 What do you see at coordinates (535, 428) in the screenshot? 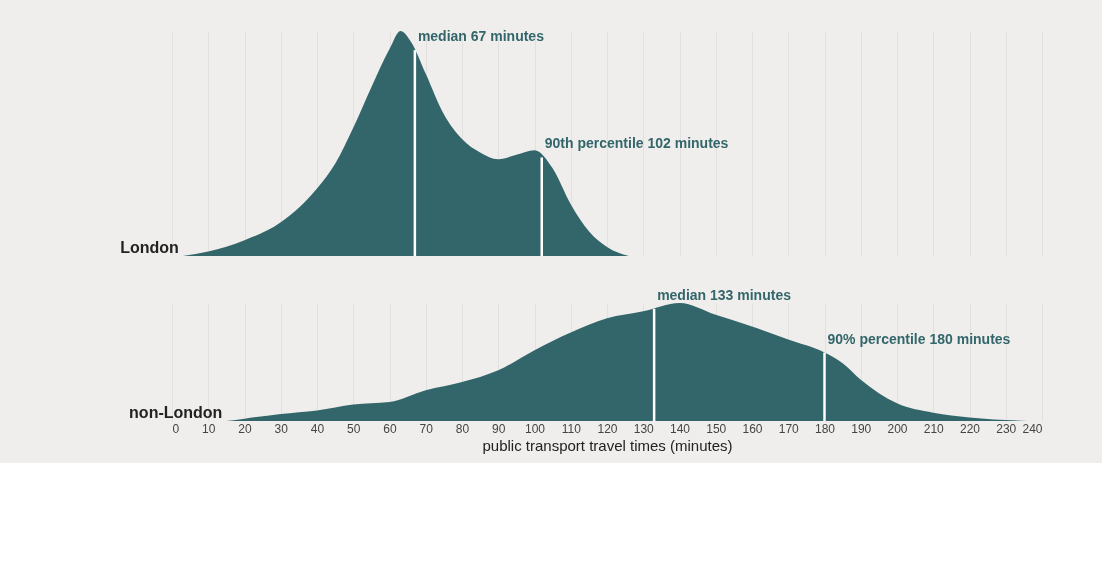
I see `x-tick-label: 100` at bounding box center [535, 428].